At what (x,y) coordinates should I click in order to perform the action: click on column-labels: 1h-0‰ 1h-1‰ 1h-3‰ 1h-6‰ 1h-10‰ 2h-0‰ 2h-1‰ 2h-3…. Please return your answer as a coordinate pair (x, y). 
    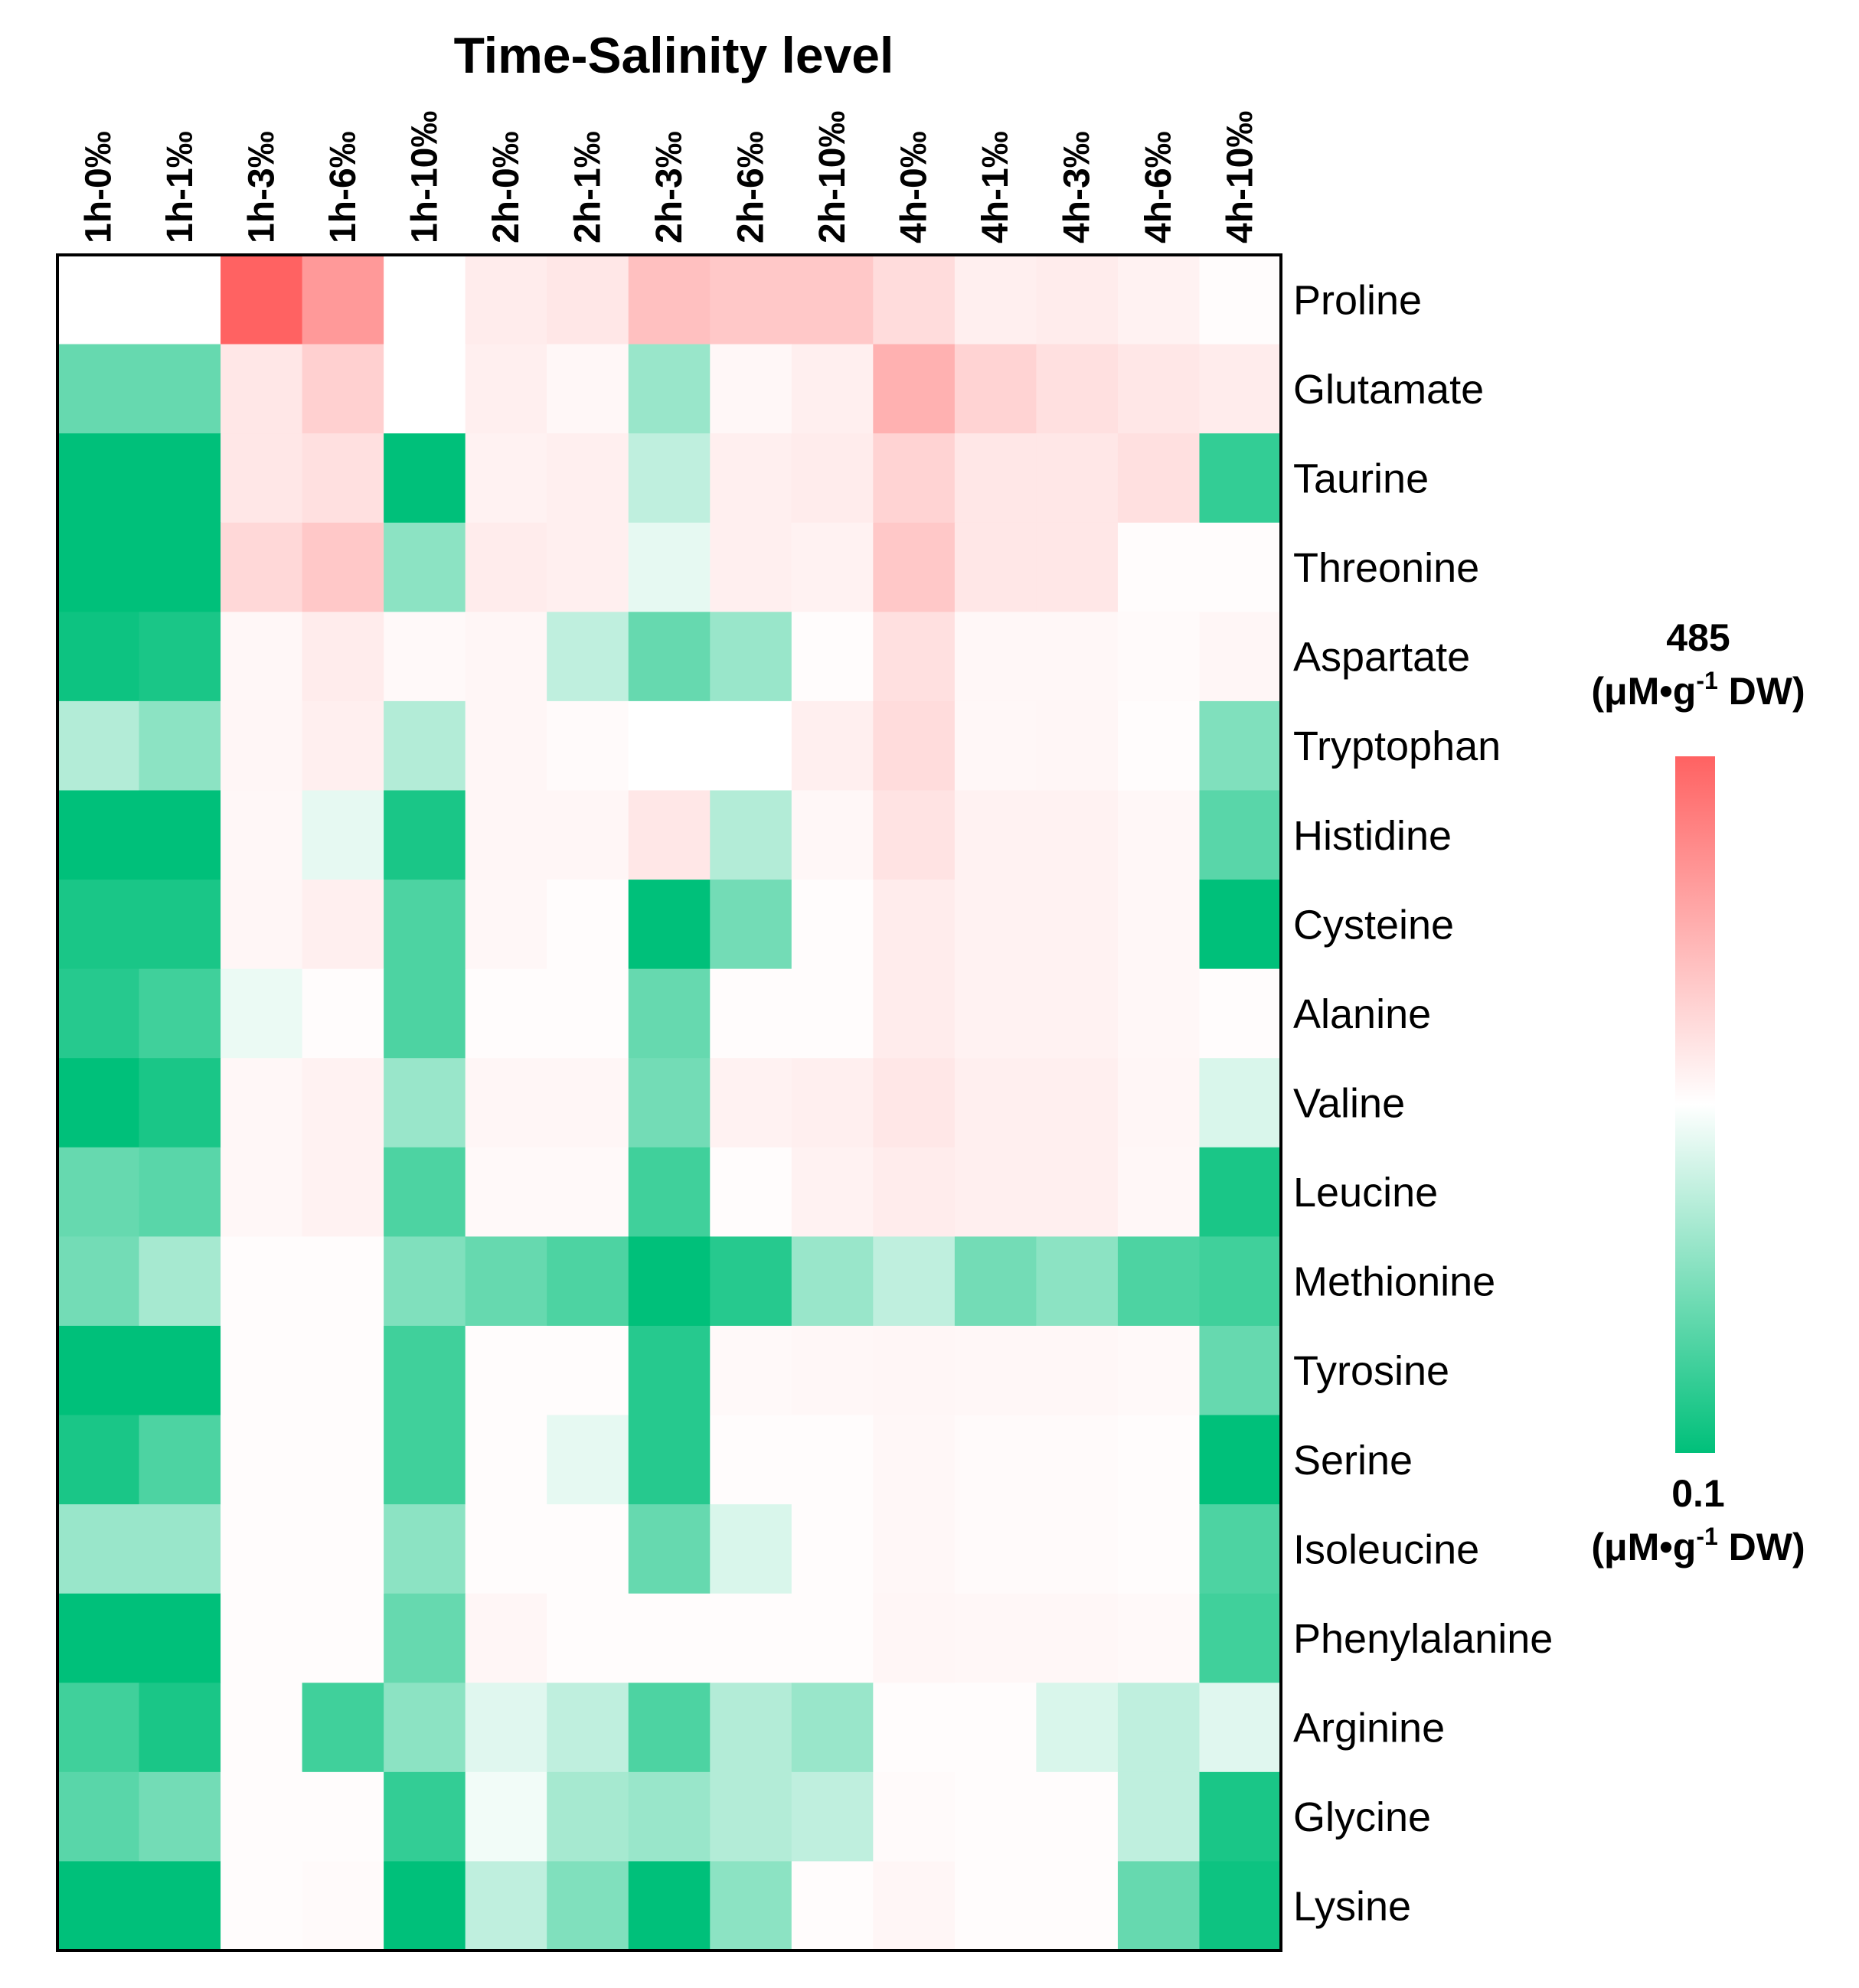
    Looking at the image, I should click on (669, 177).